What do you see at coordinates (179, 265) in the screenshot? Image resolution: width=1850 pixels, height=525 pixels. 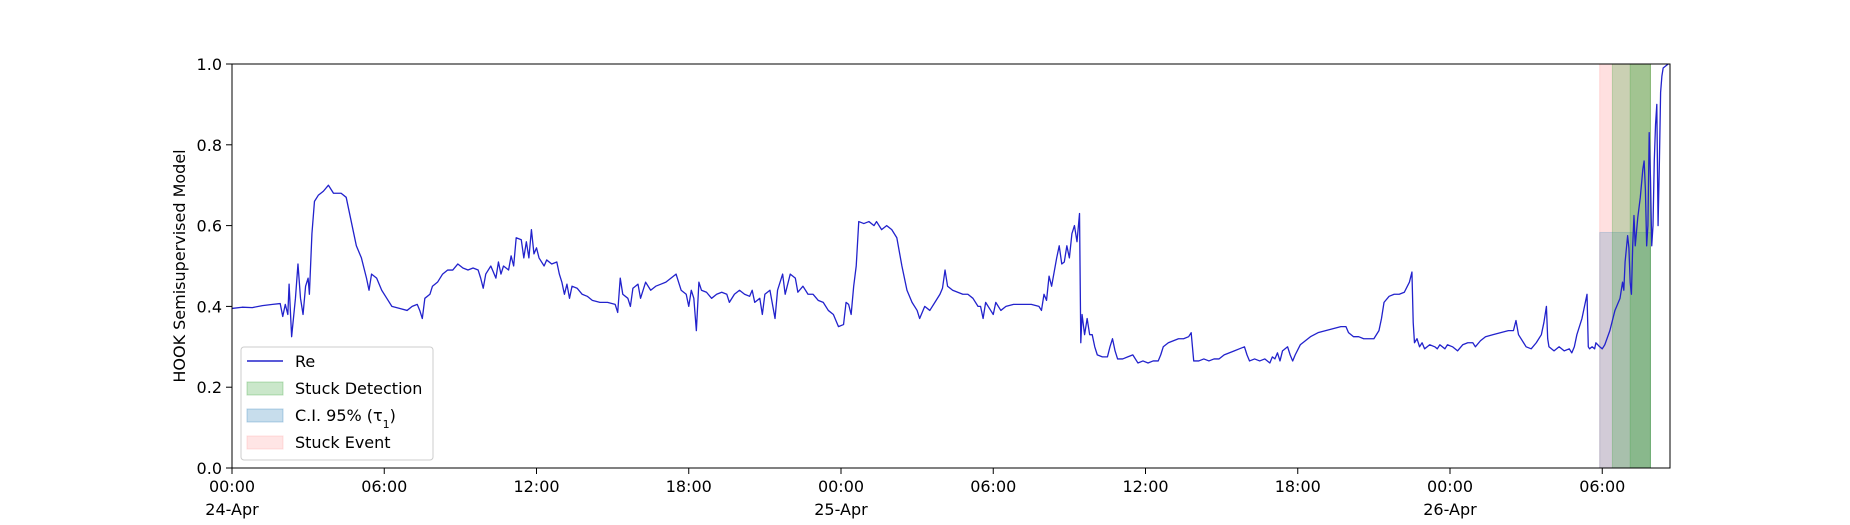 I see `y-axis-label: HOOK Semisupervised Model` at bounding box center [179, 265].